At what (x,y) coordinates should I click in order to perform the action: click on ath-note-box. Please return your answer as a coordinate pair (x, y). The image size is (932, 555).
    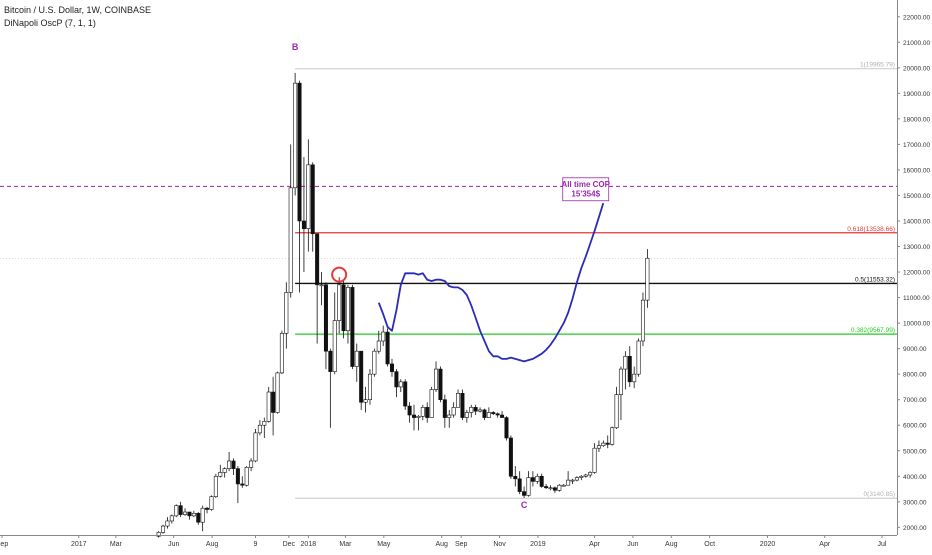
    Looking at the image, I should click on (586, 189).